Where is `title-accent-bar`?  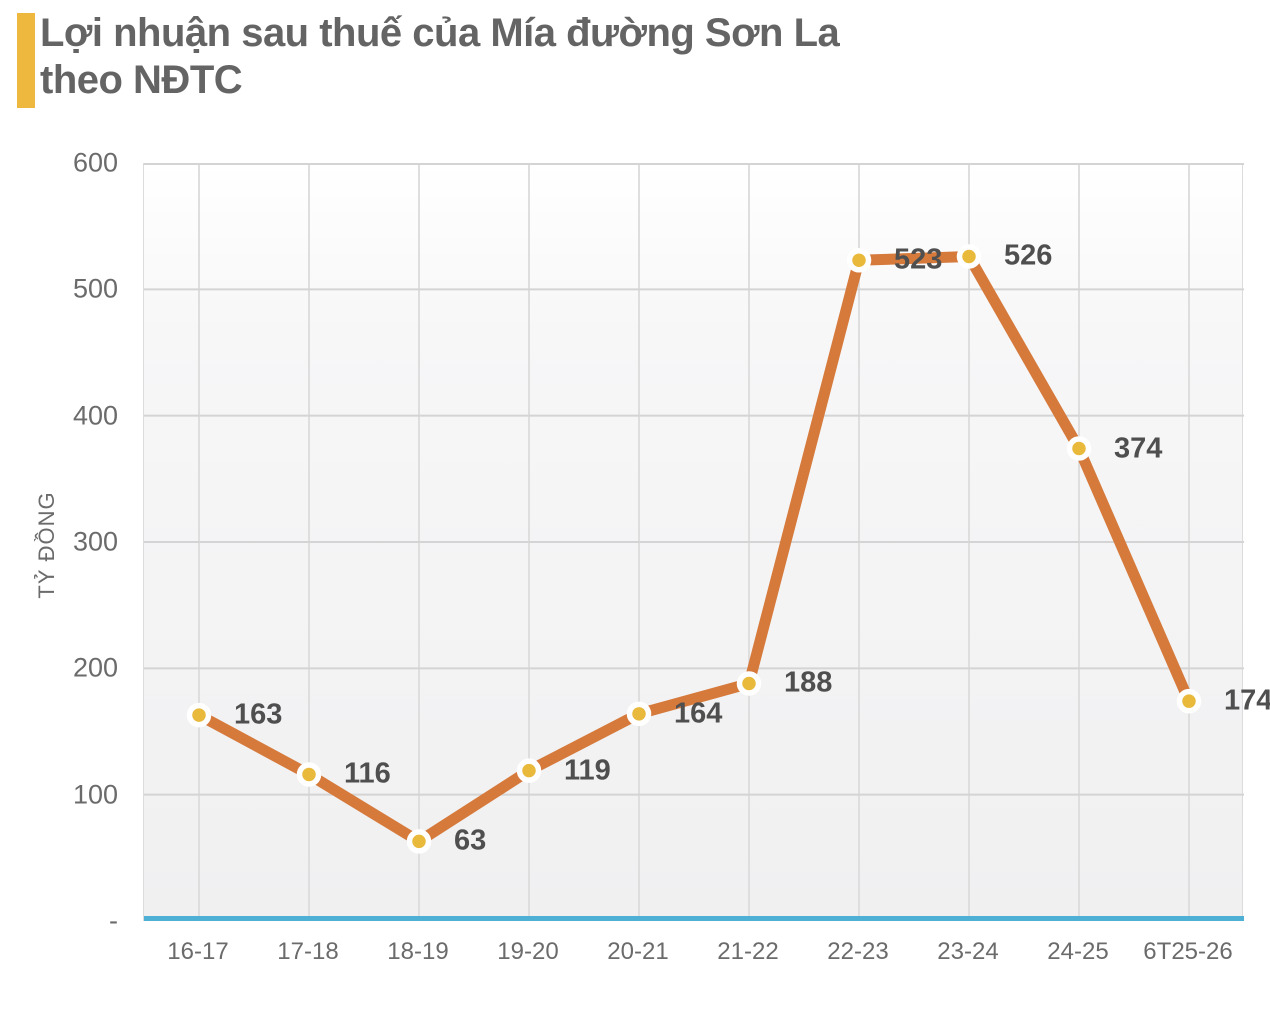 title-accent-bar is located at coordinates (26, 60).